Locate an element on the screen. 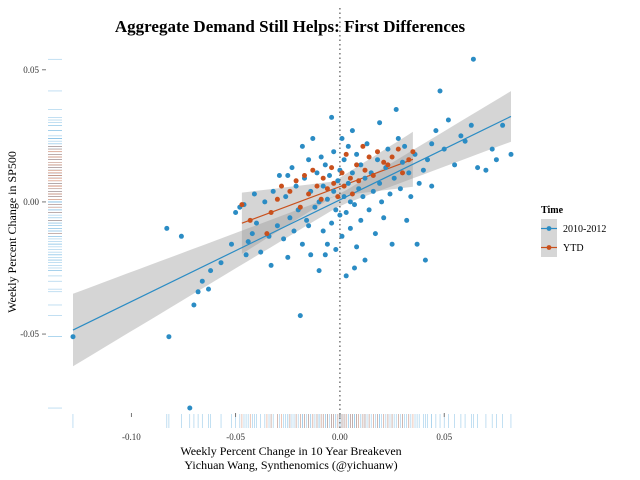 Image resolution: width=640 pixels, height=480 pixels. x-tick-label: -0.05 is located at coordinates (235, 437).